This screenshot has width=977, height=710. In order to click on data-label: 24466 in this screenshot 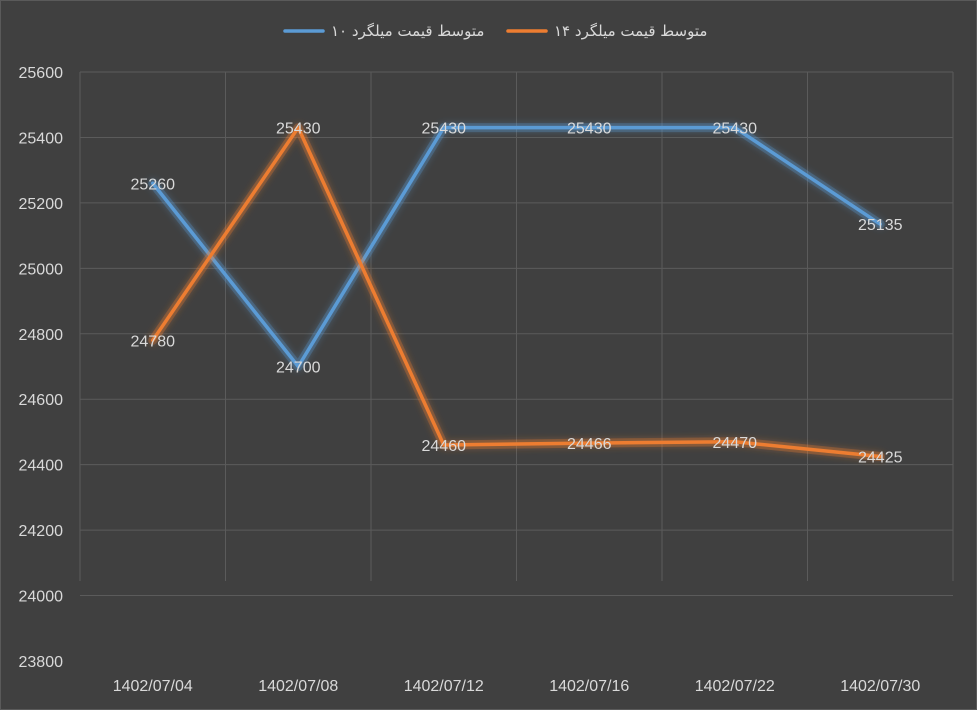, I will do `click(589, 444)`.